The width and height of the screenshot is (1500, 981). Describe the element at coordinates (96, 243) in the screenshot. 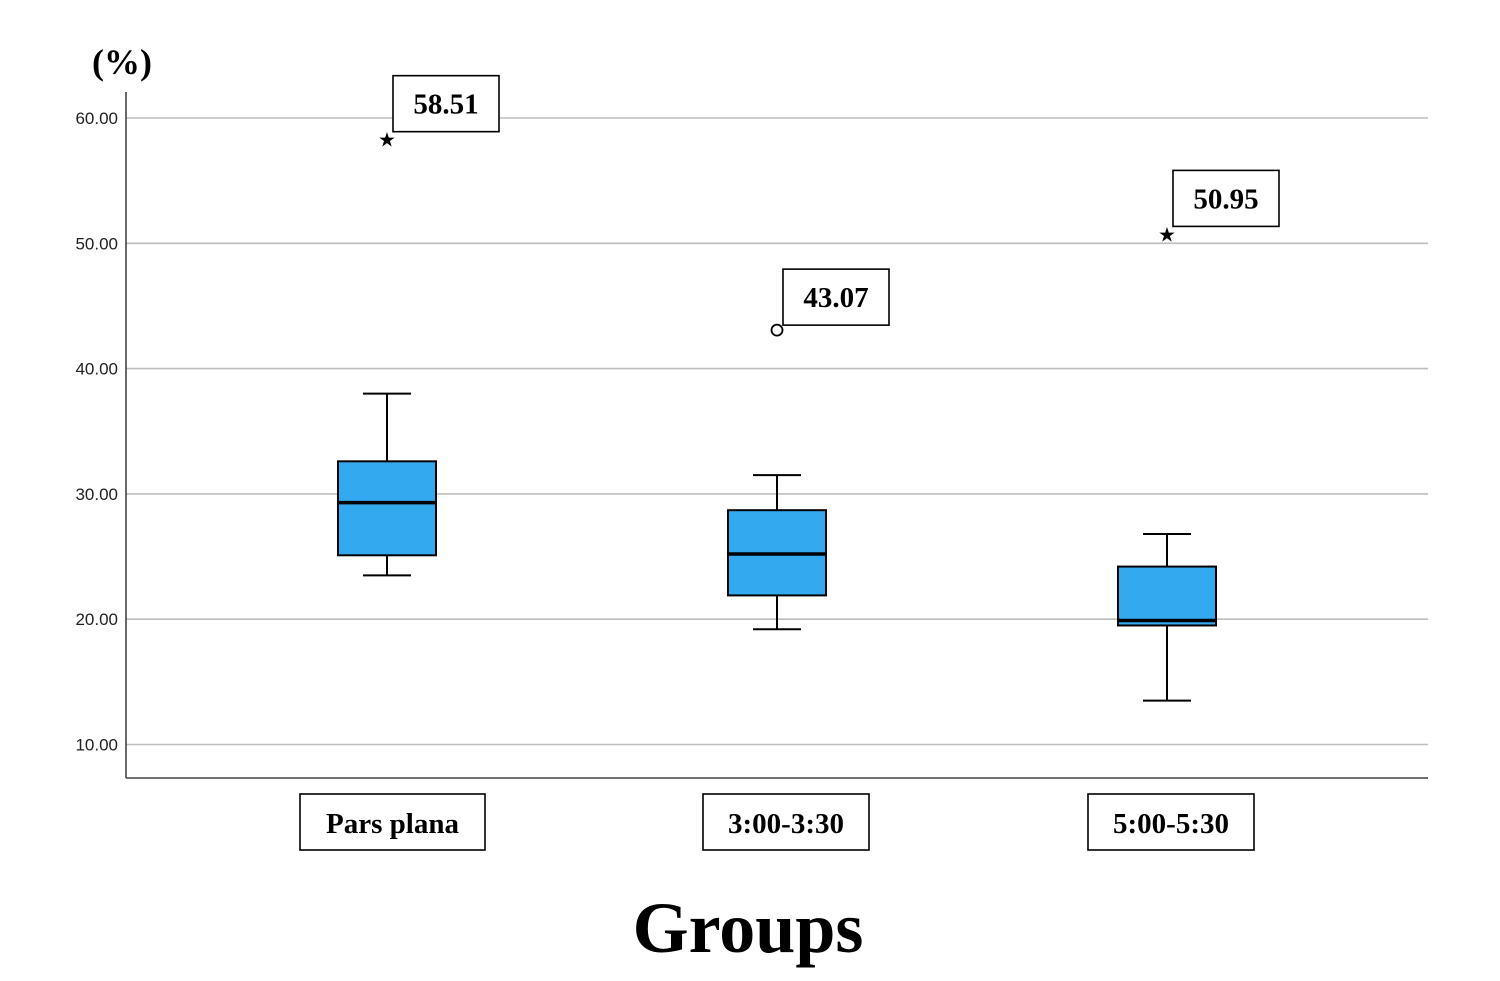

I see `y-tick-label: 50.00` at that location.